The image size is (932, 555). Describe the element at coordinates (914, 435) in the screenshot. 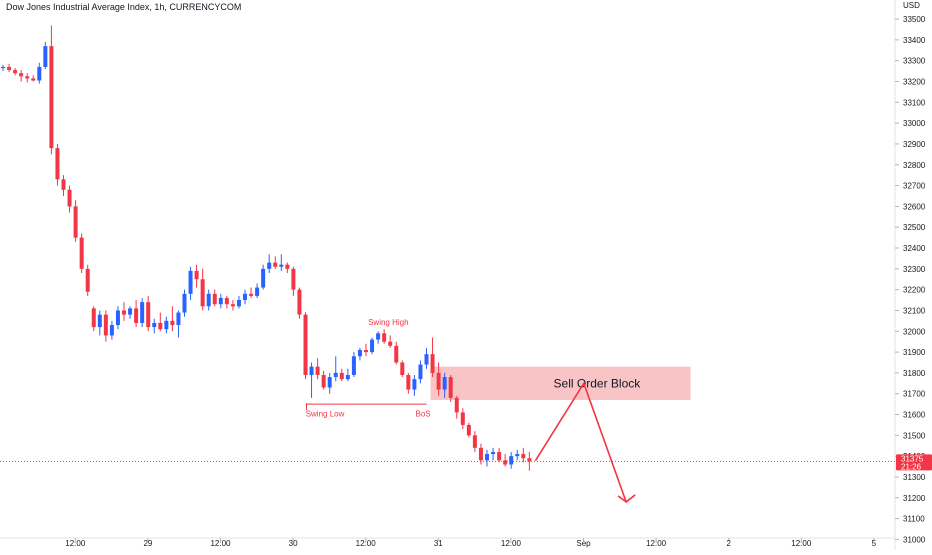

I see `y-tick-label: 31500` at that location.